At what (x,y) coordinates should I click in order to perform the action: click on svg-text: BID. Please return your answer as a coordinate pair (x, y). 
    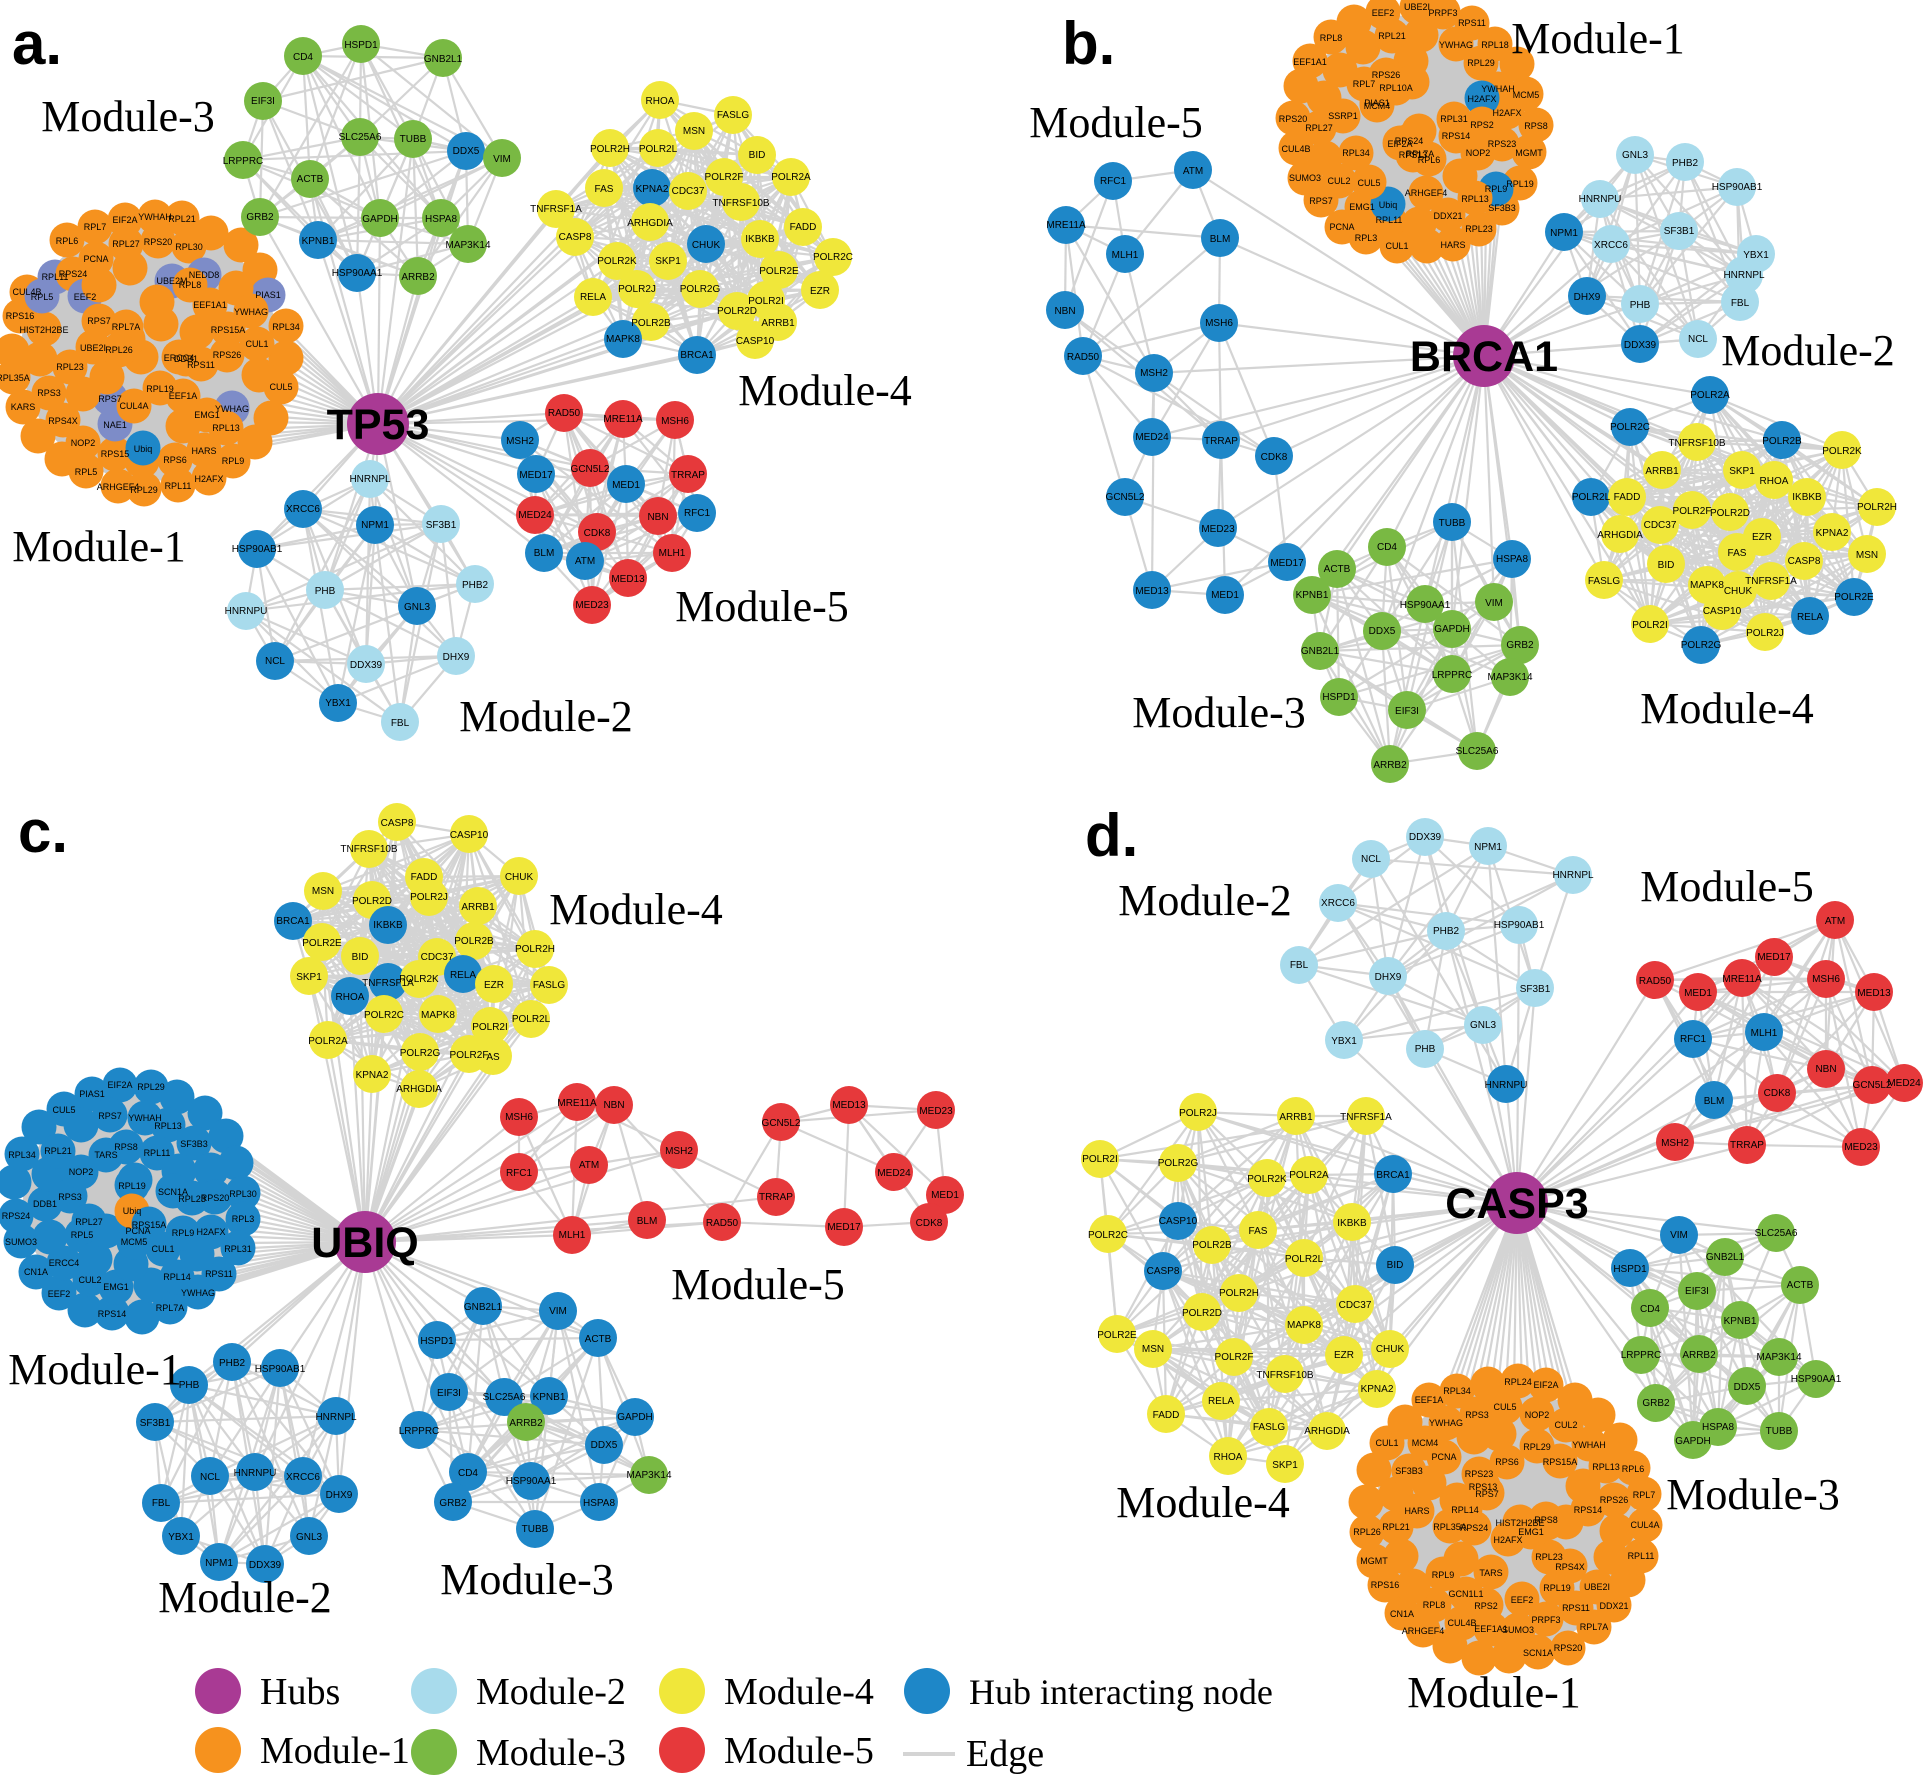
    Looking at the image, I should click on (1395, 1265).